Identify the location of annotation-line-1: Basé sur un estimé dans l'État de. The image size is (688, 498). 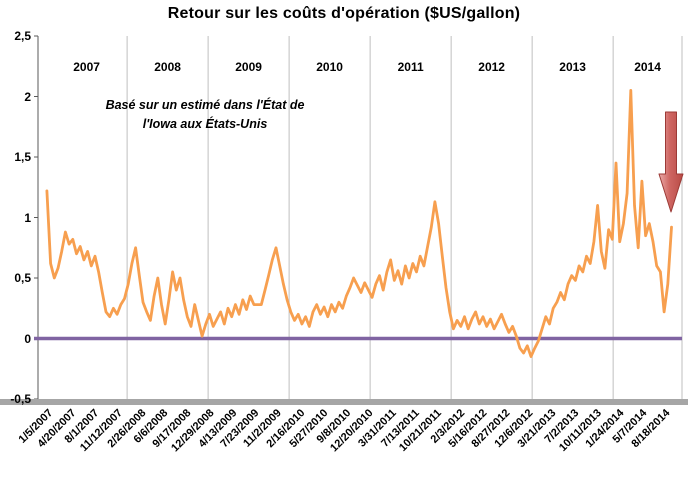
(205, 105).